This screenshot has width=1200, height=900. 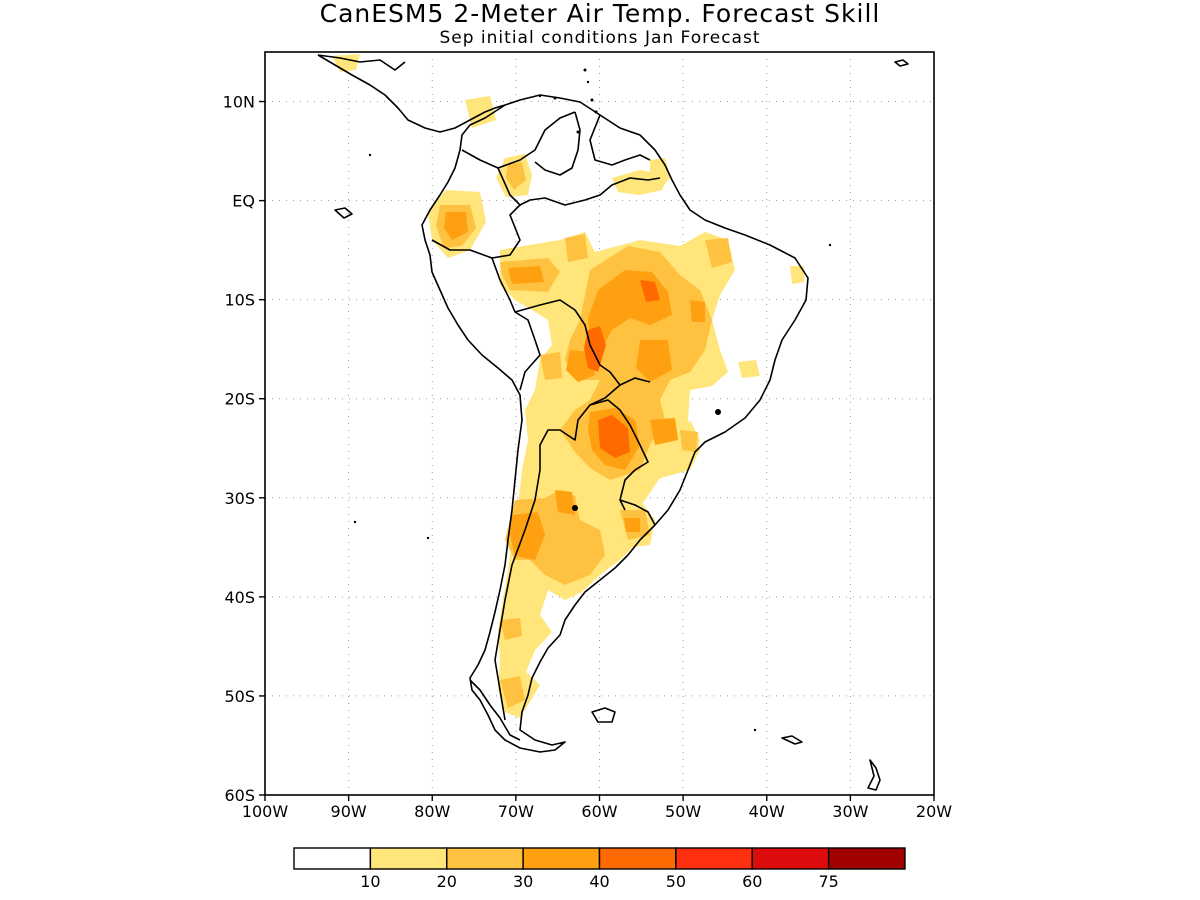 I want to click on lat-tick-label: 10S, so click(x=239, y=300).